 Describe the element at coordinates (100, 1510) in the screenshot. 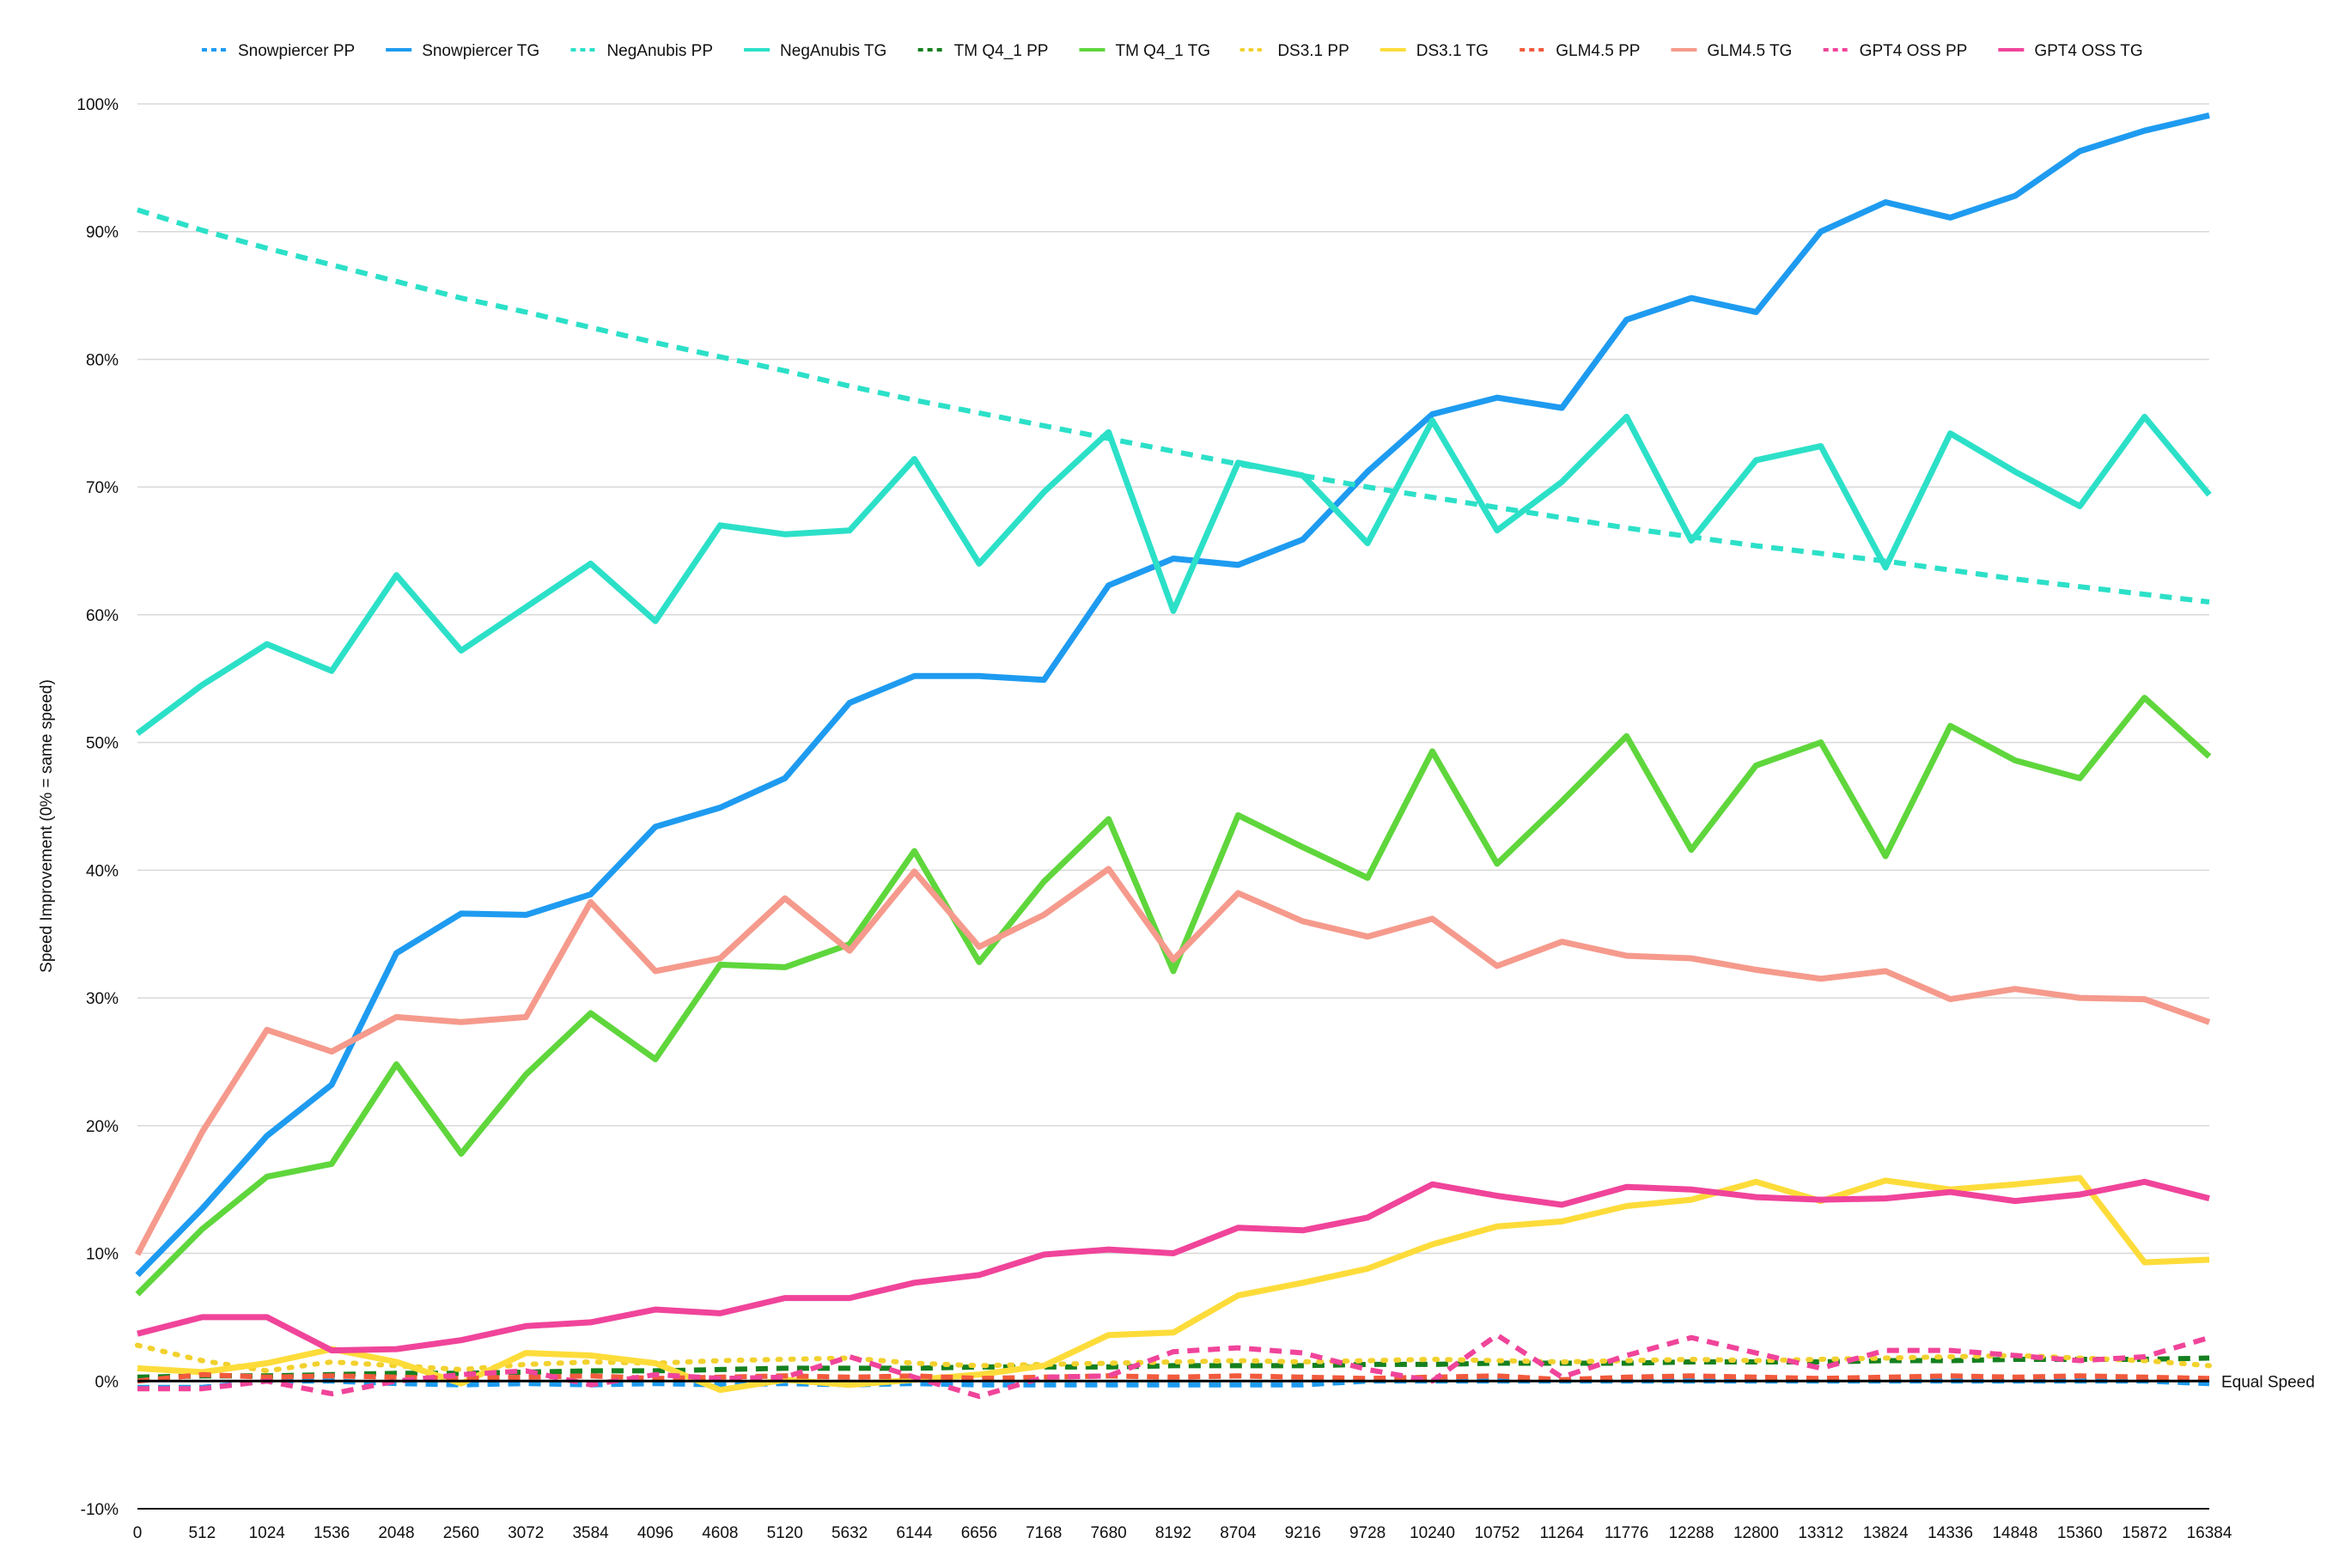

I see `y-tick-label: -10%` at that location.